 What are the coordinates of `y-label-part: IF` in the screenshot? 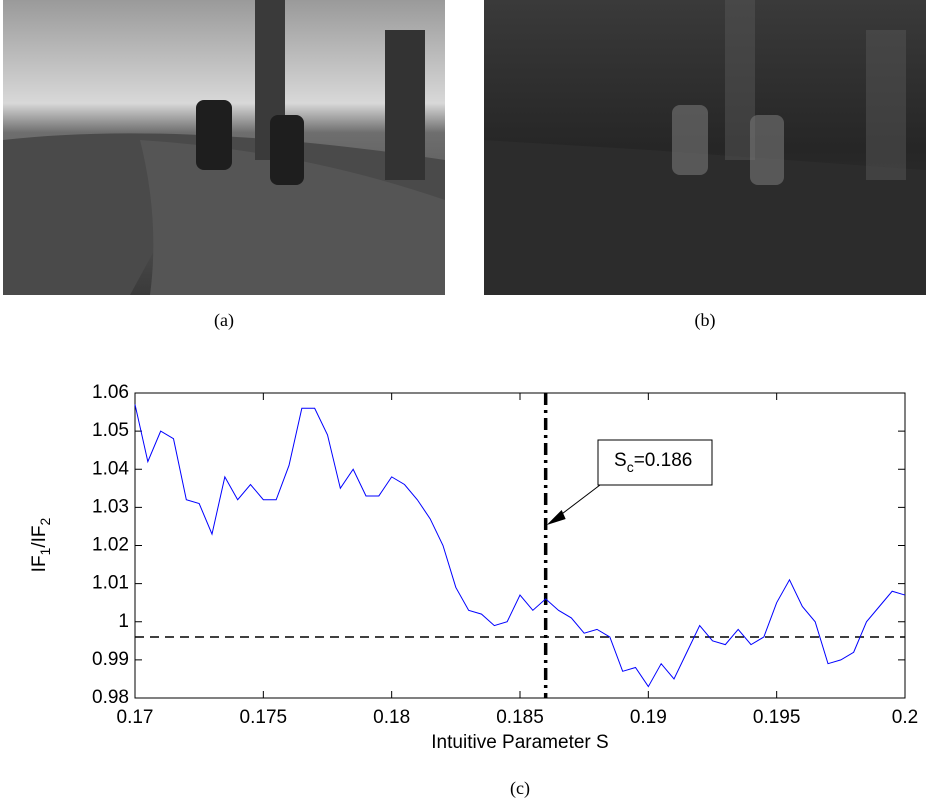 It's located at (39, 563).